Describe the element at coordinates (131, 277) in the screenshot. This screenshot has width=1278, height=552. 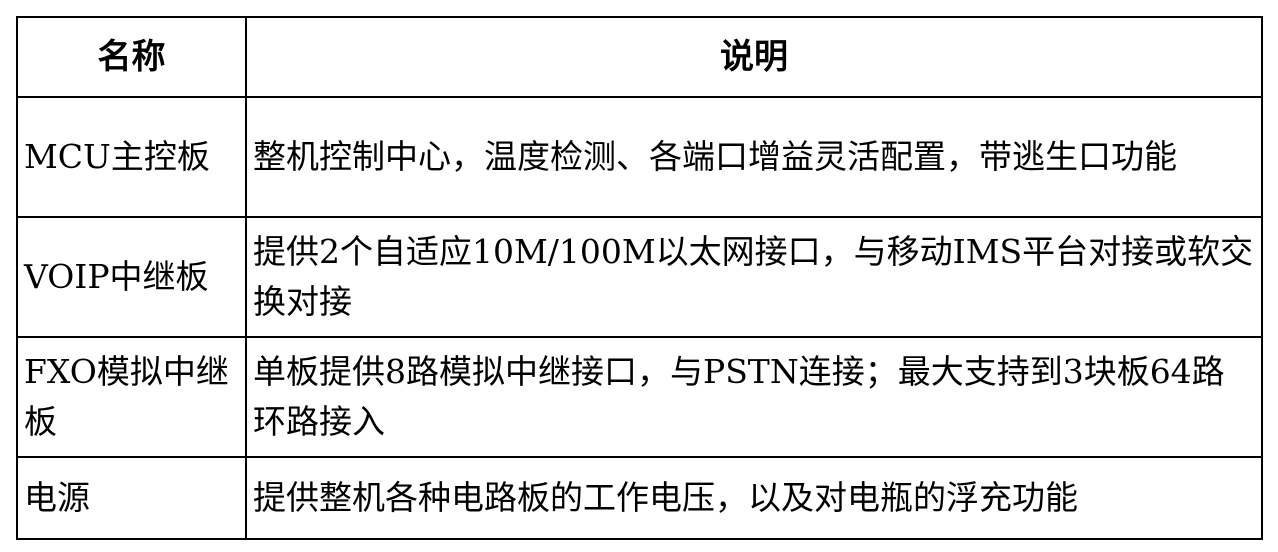
I see `row-name: VOIP中继板` at that location.